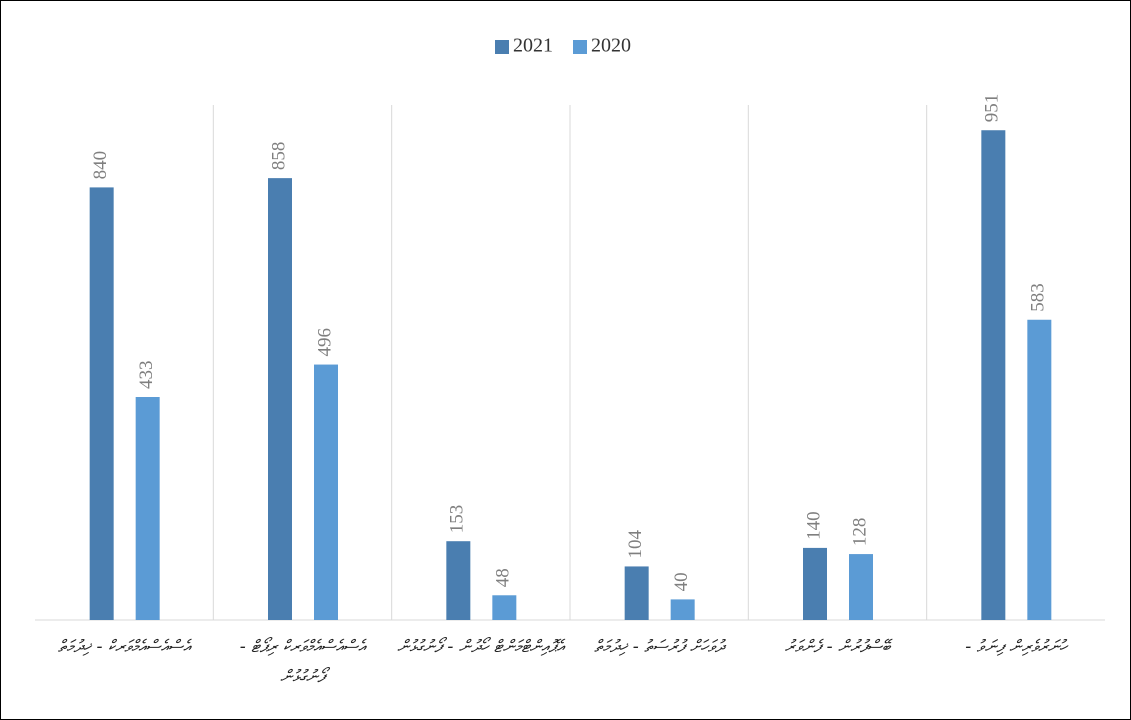 Image resolution: width=1131 pixels, height=720 pixels. Describe the element at coordinates (837, 647) in the screenshot. I see `x-tick-label: ބޭސްފުރުން - ފެންވަރު` at that location.